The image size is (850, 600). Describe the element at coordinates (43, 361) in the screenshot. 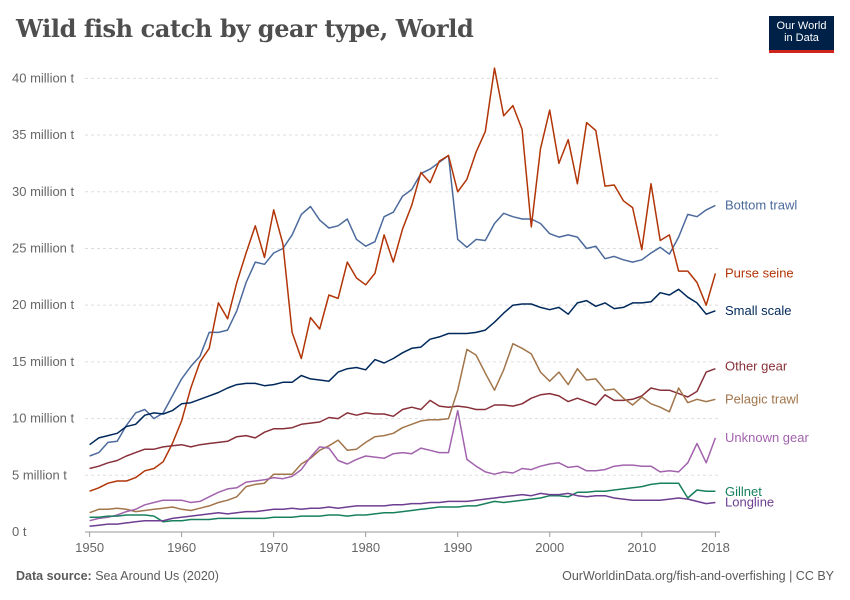

I see `y-tick-label: 15 million t` at that location.